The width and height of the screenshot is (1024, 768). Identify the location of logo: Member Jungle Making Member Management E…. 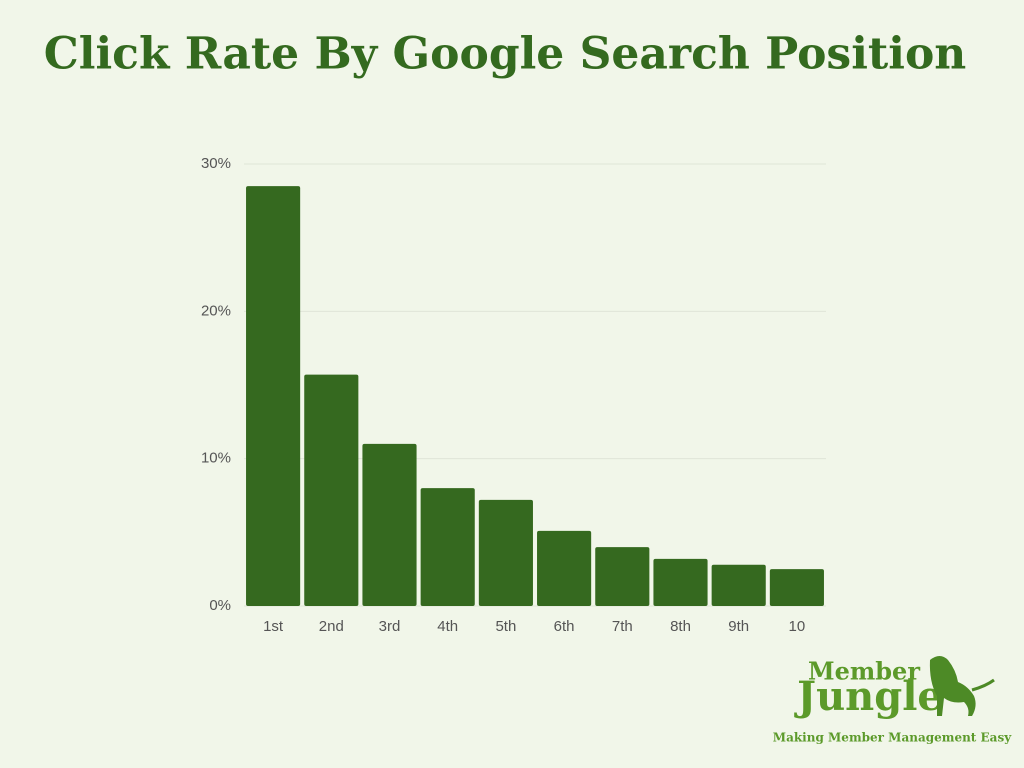
(892, 700).